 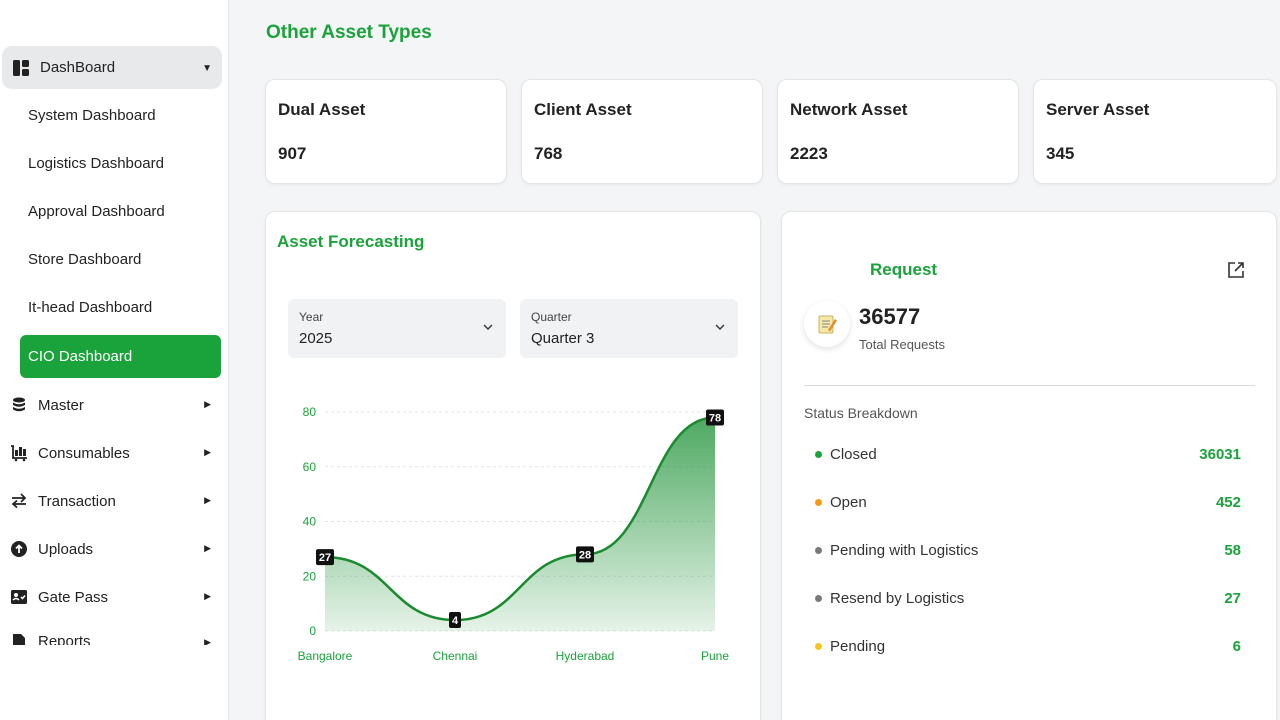 What do you see at coordinates (112, 405) in the screenshot?
I see `sidebar-item-master: Master ▶` at bounding box center [112, 405].